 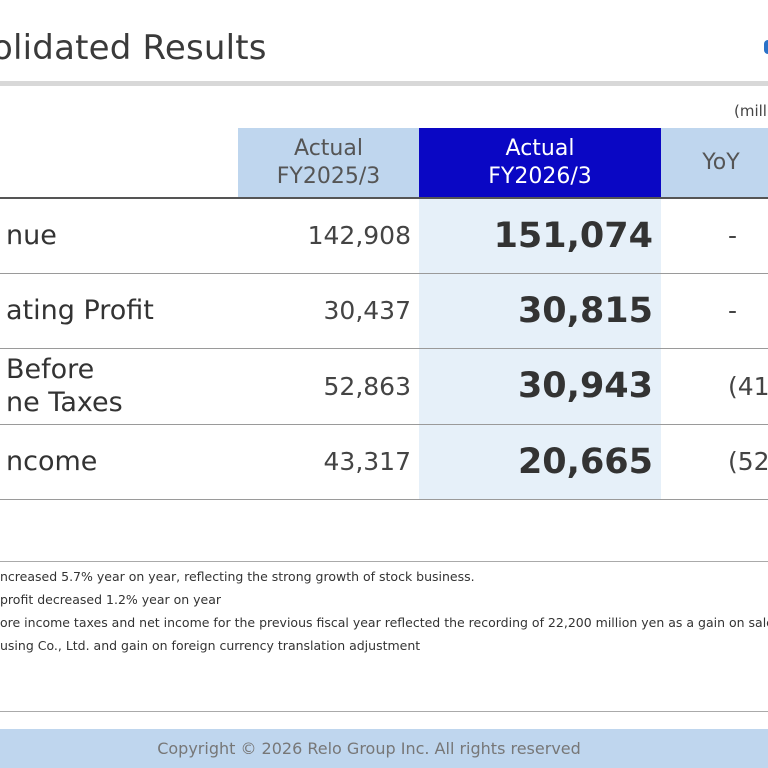 I want to click on row-label: Before ne Taxes, so click(x=64, y=386).